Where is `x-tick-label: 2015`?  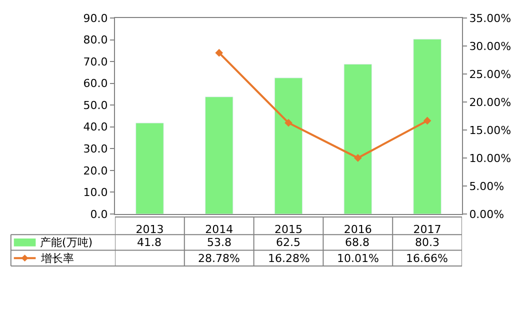
x-tick-label: 2015 is located at coordinates (288, 229).